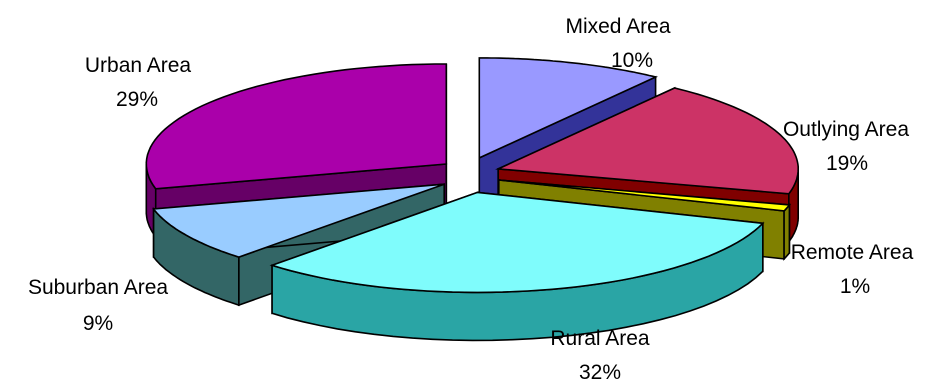 The width and height of the screenshot is (935, 383). What do you see at coordinates (98, 323) in the screenshot?
I see `slice-percent-suburban-area: 9%` at bounding box center [98, 323].